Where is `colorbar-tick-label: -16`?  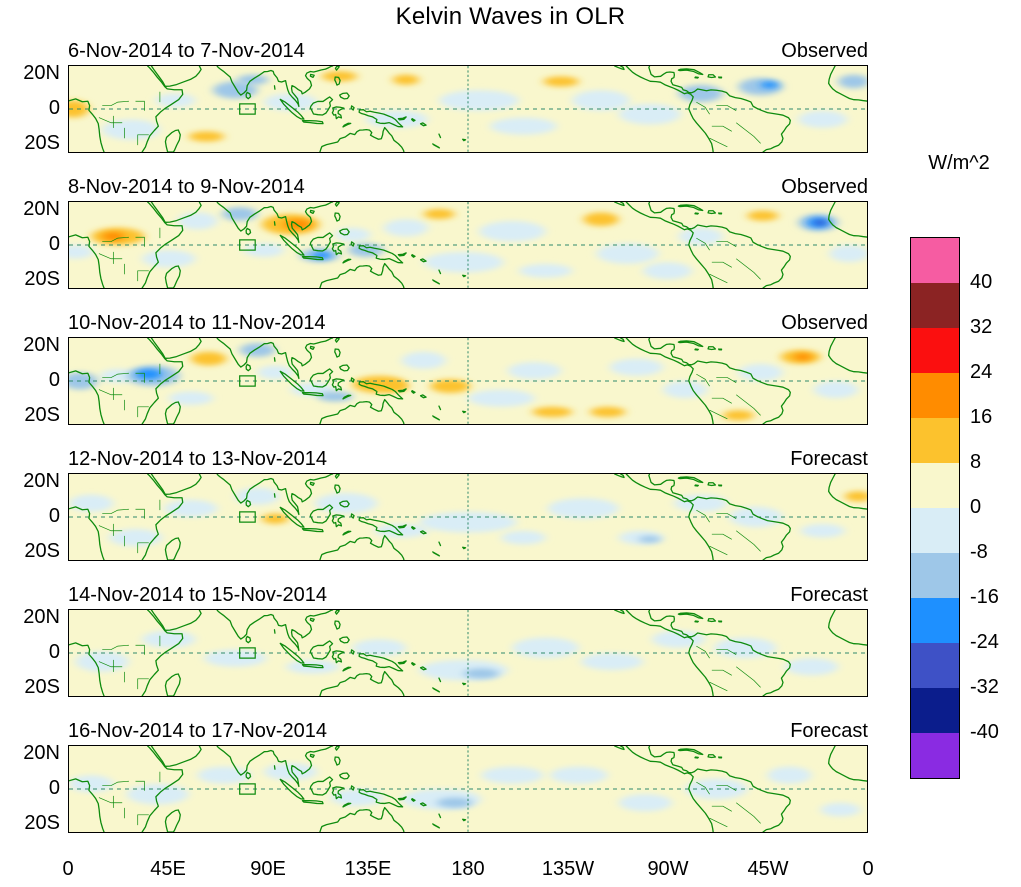 colorbar-tick-label: -16 is located at coordinates (984, 597).